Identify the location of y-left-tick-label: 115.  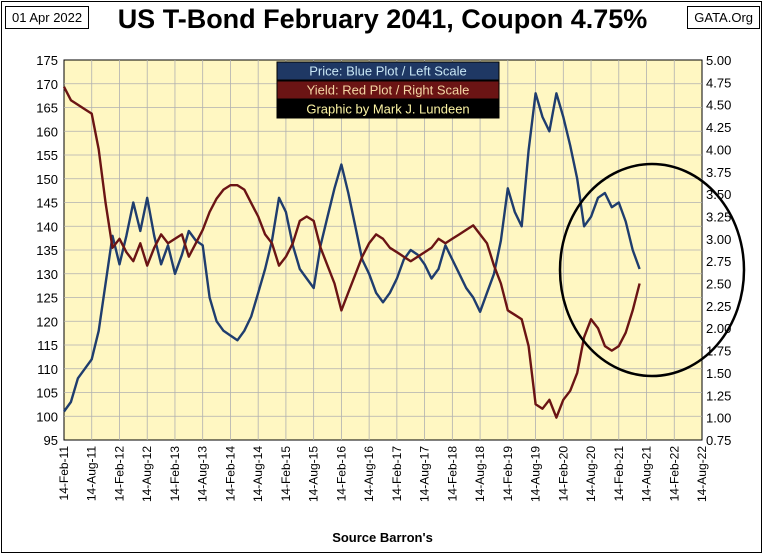
(47, 345).